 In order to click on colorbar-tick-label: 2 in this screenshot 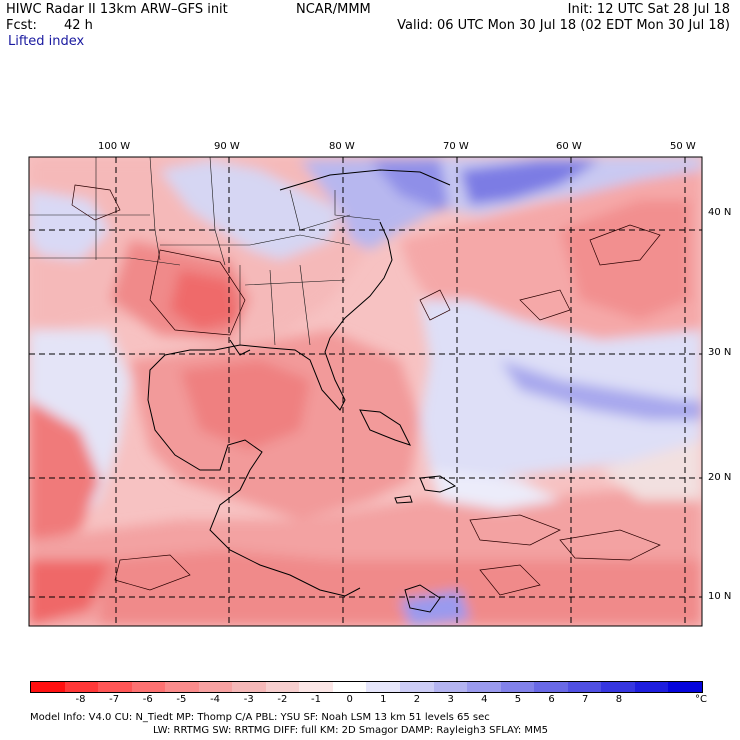, I will do `click(417, 699)`.